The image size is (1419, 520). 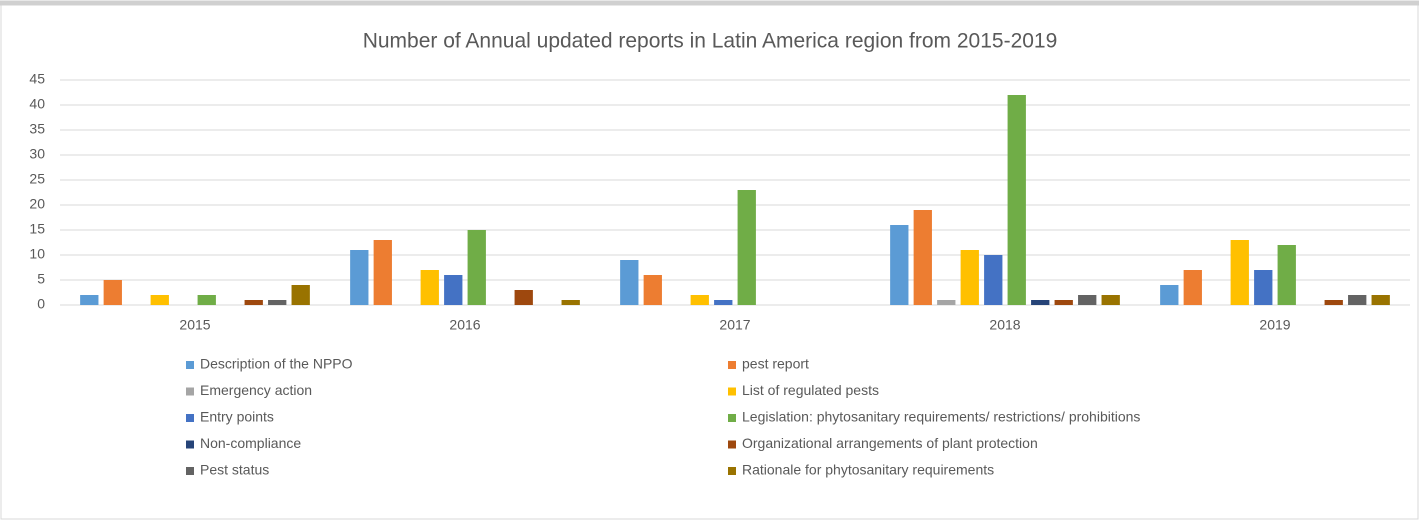 I want to click on x-tick-label: 2018, so click(x=1004, y=325).